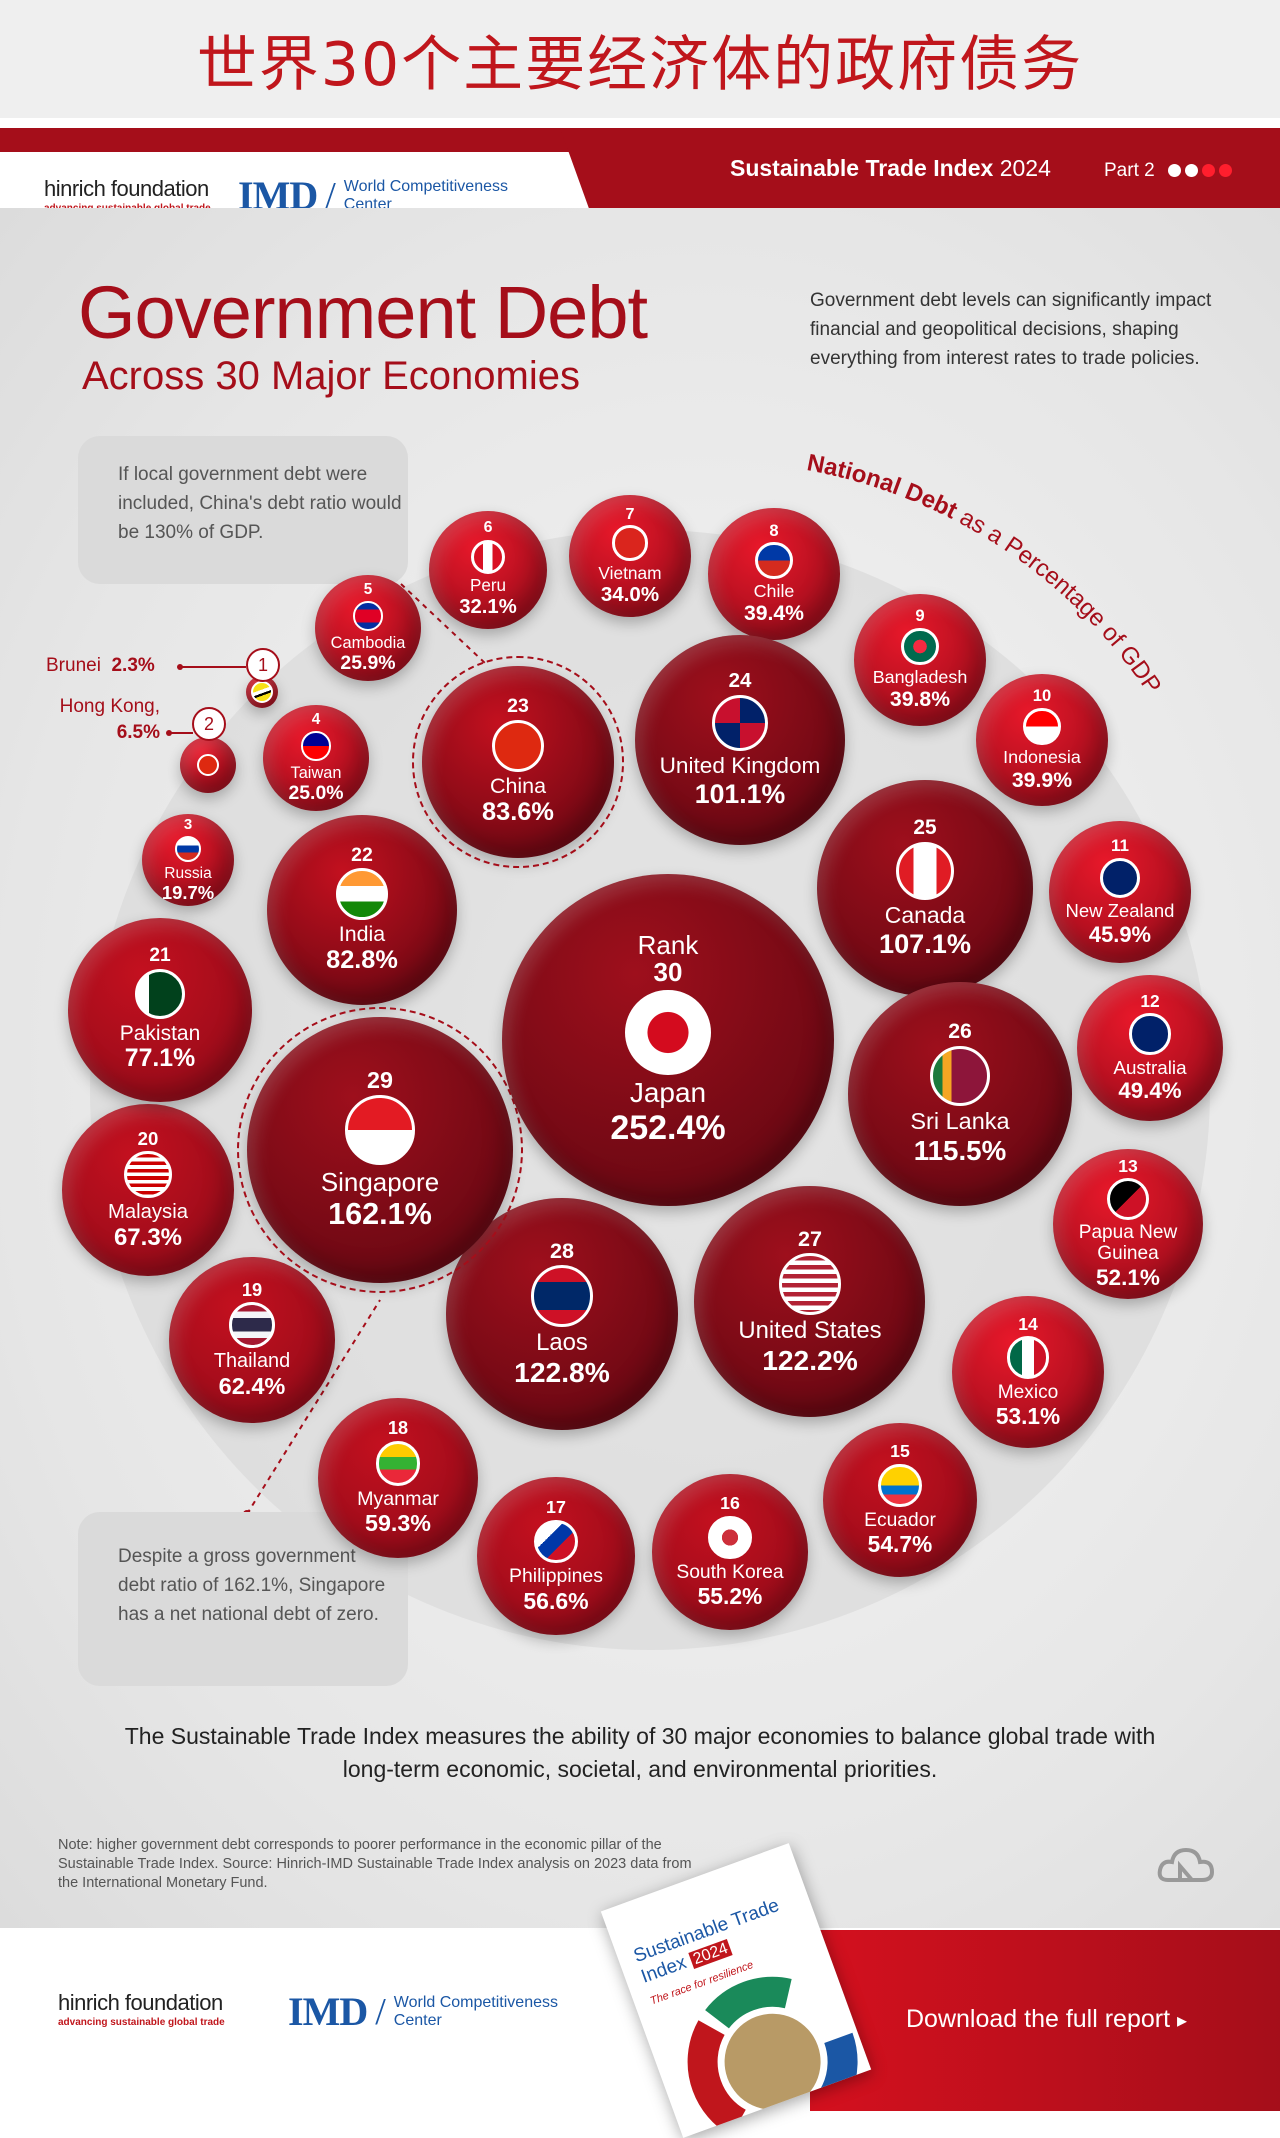 The height and width of the screenshot is (2138, 1280). I want to click on country-name: Australia, so click(1150, 1067).